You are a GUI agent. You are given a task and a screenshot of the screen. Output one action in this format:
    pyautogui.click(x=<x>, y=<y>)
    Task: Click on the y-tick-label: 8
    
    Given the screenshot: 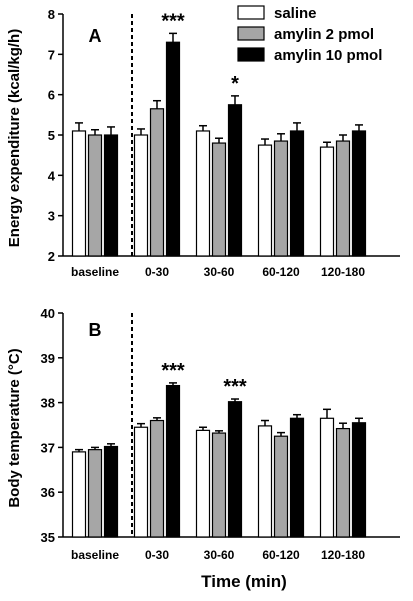 What is the action you would take?
    pyautogui.click(x=51, y=14)
    